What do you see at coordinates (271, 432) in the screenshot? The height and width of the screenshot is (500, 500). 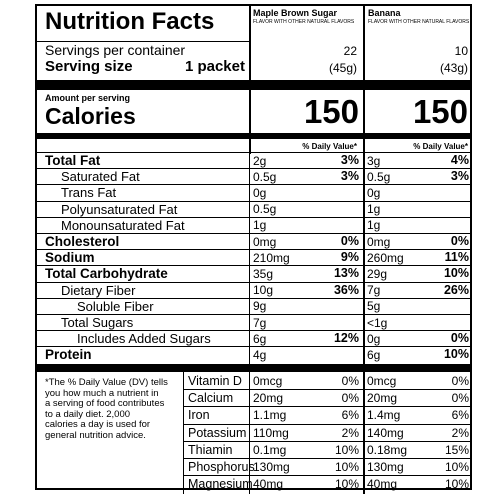 I see `col1-vitamin-amount: 110mg` at bounding box center [271, 432].